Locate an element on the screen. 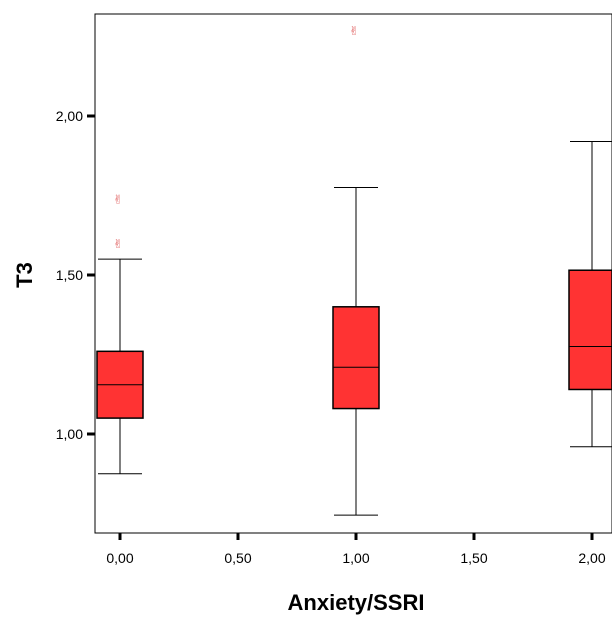 Image resolution: width=612 pixels, height=617 pixels. x-tick-label: 0,50 is located at coordinates (237, 558).